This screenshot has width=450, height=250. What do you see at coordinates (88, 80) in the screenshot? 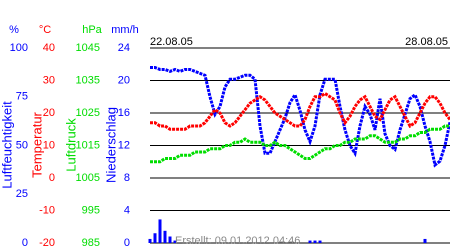
I see `y-tick-label: 1035` at bounding box center [88, 80].